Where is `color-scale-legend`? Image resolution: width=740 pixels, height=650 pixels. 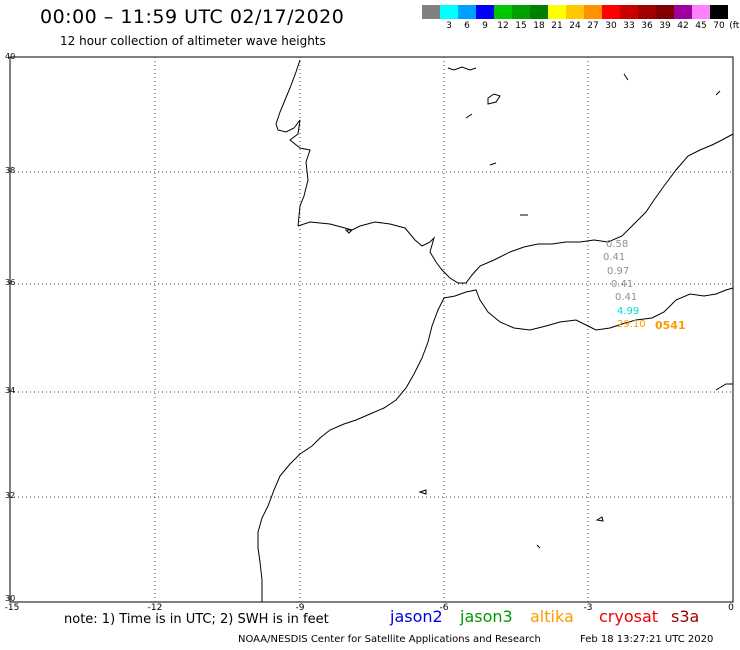 color-scale-legend is located at coordinates (575, 12).